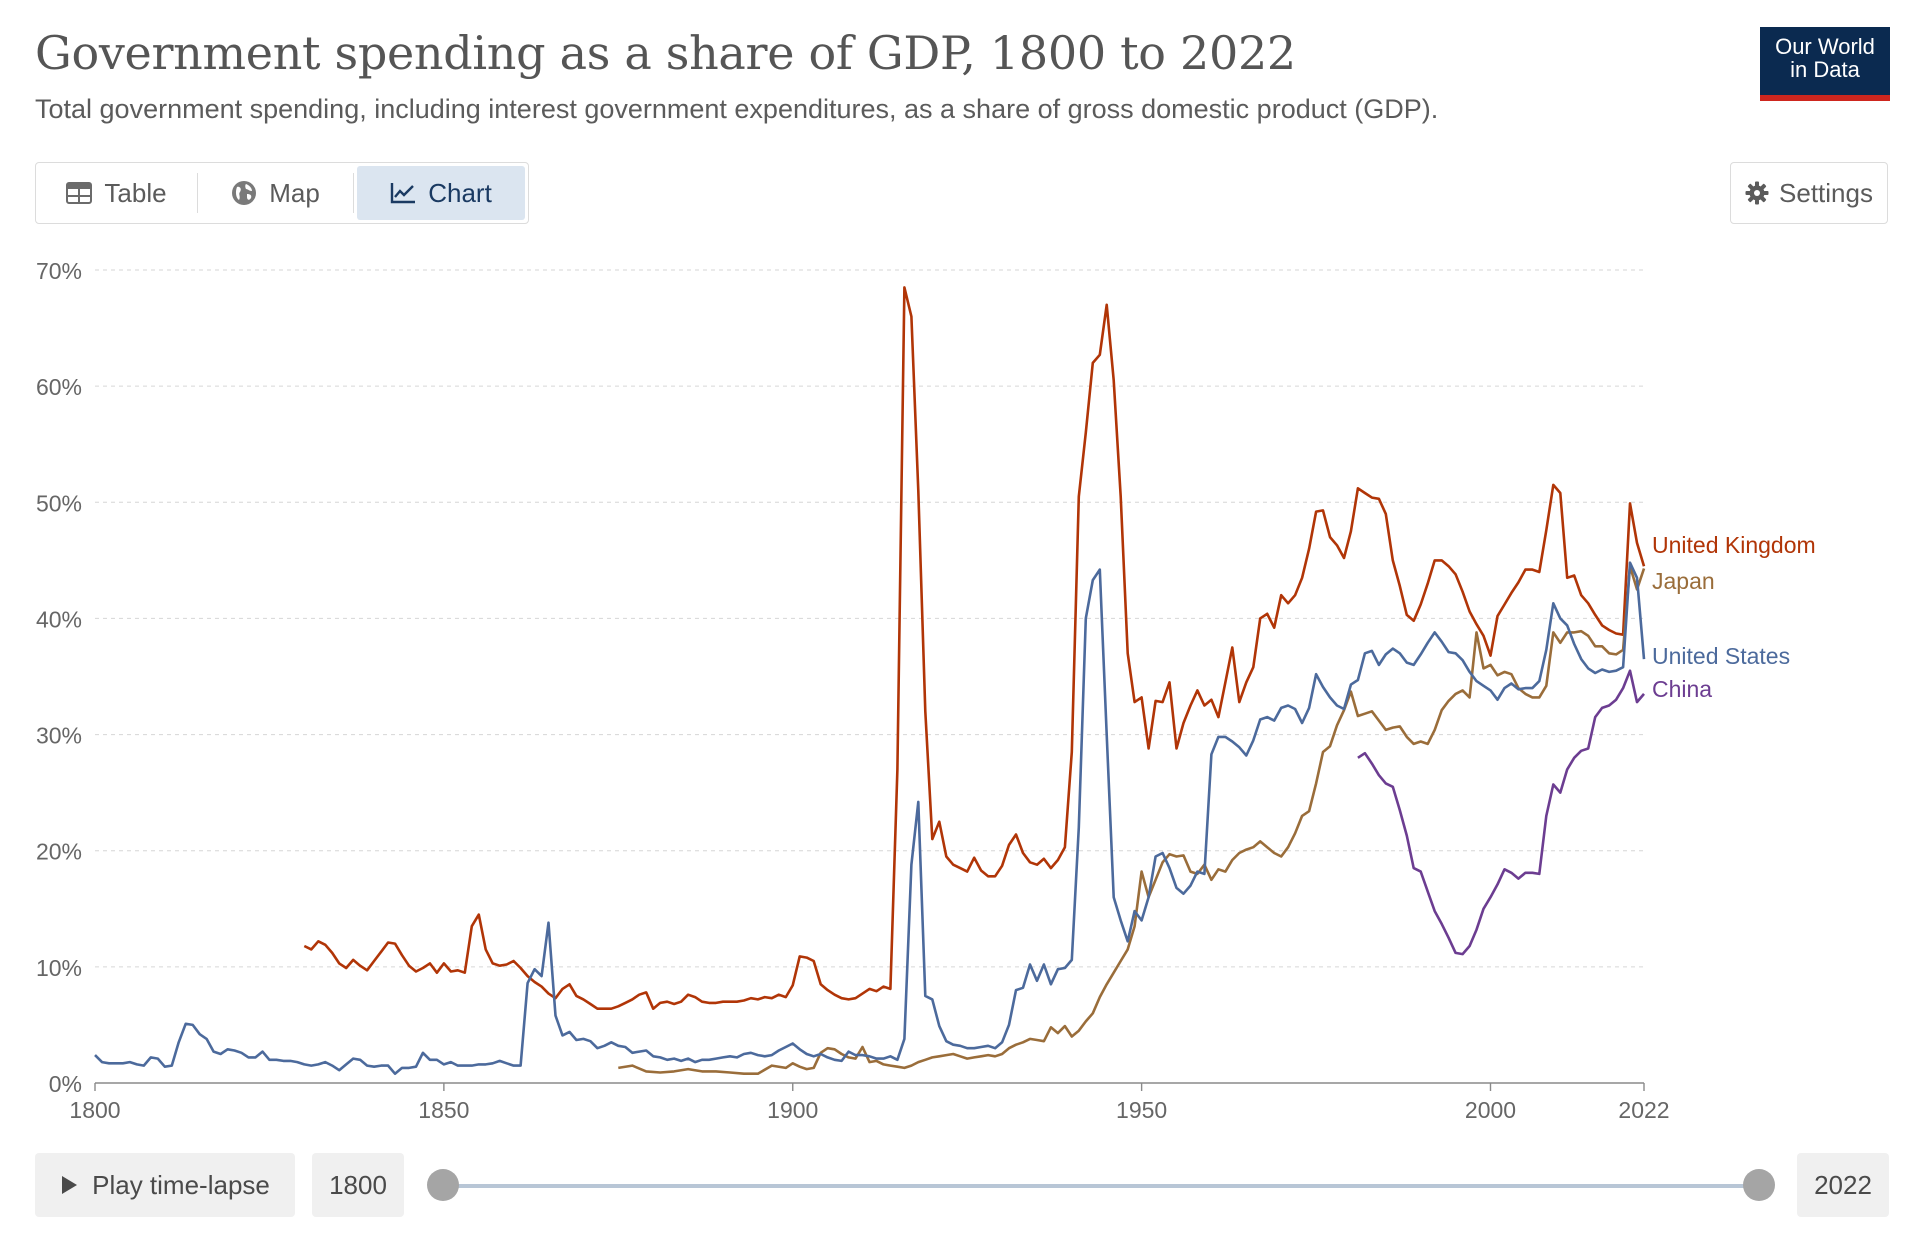  Describe the element at coordinates (1825, 69) in the screenshot. I see `logo-line-2: in Data` at that location.